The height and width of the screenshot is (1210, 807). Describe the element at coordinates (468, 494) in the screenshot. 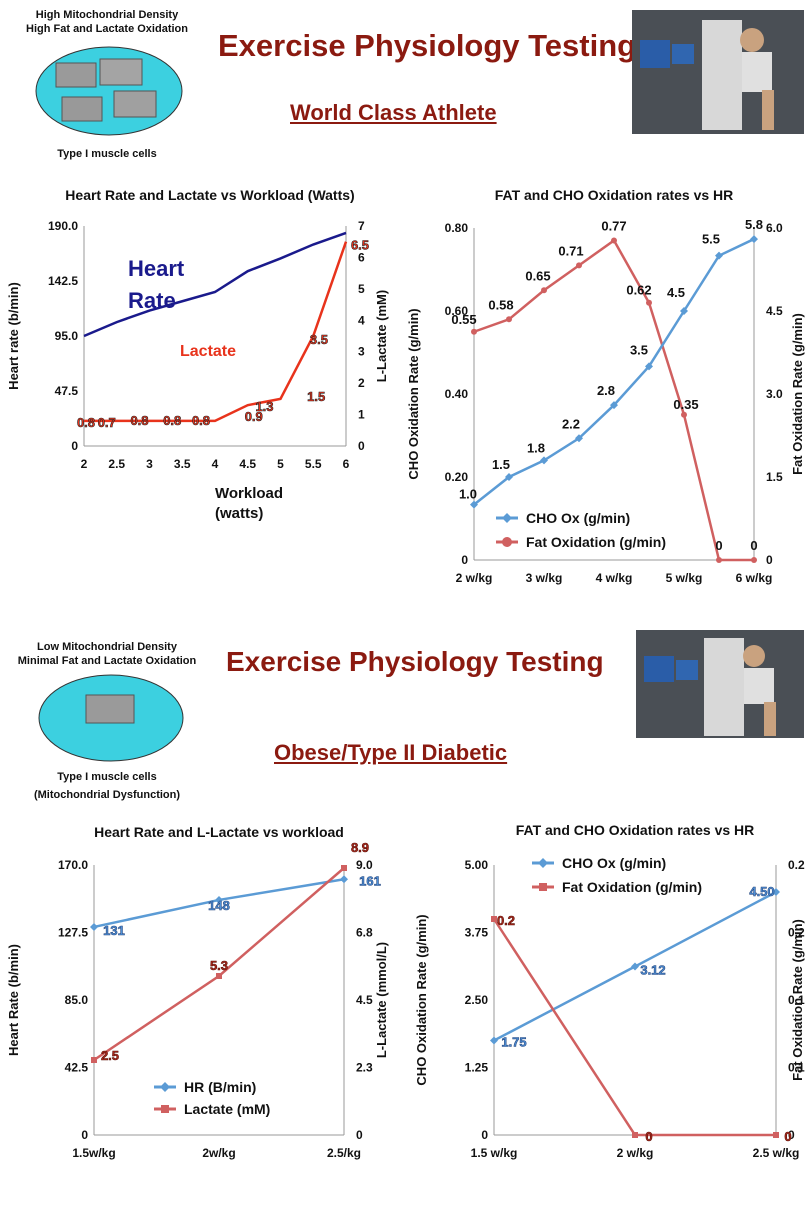

I see `data-label: 1.0` at that location.